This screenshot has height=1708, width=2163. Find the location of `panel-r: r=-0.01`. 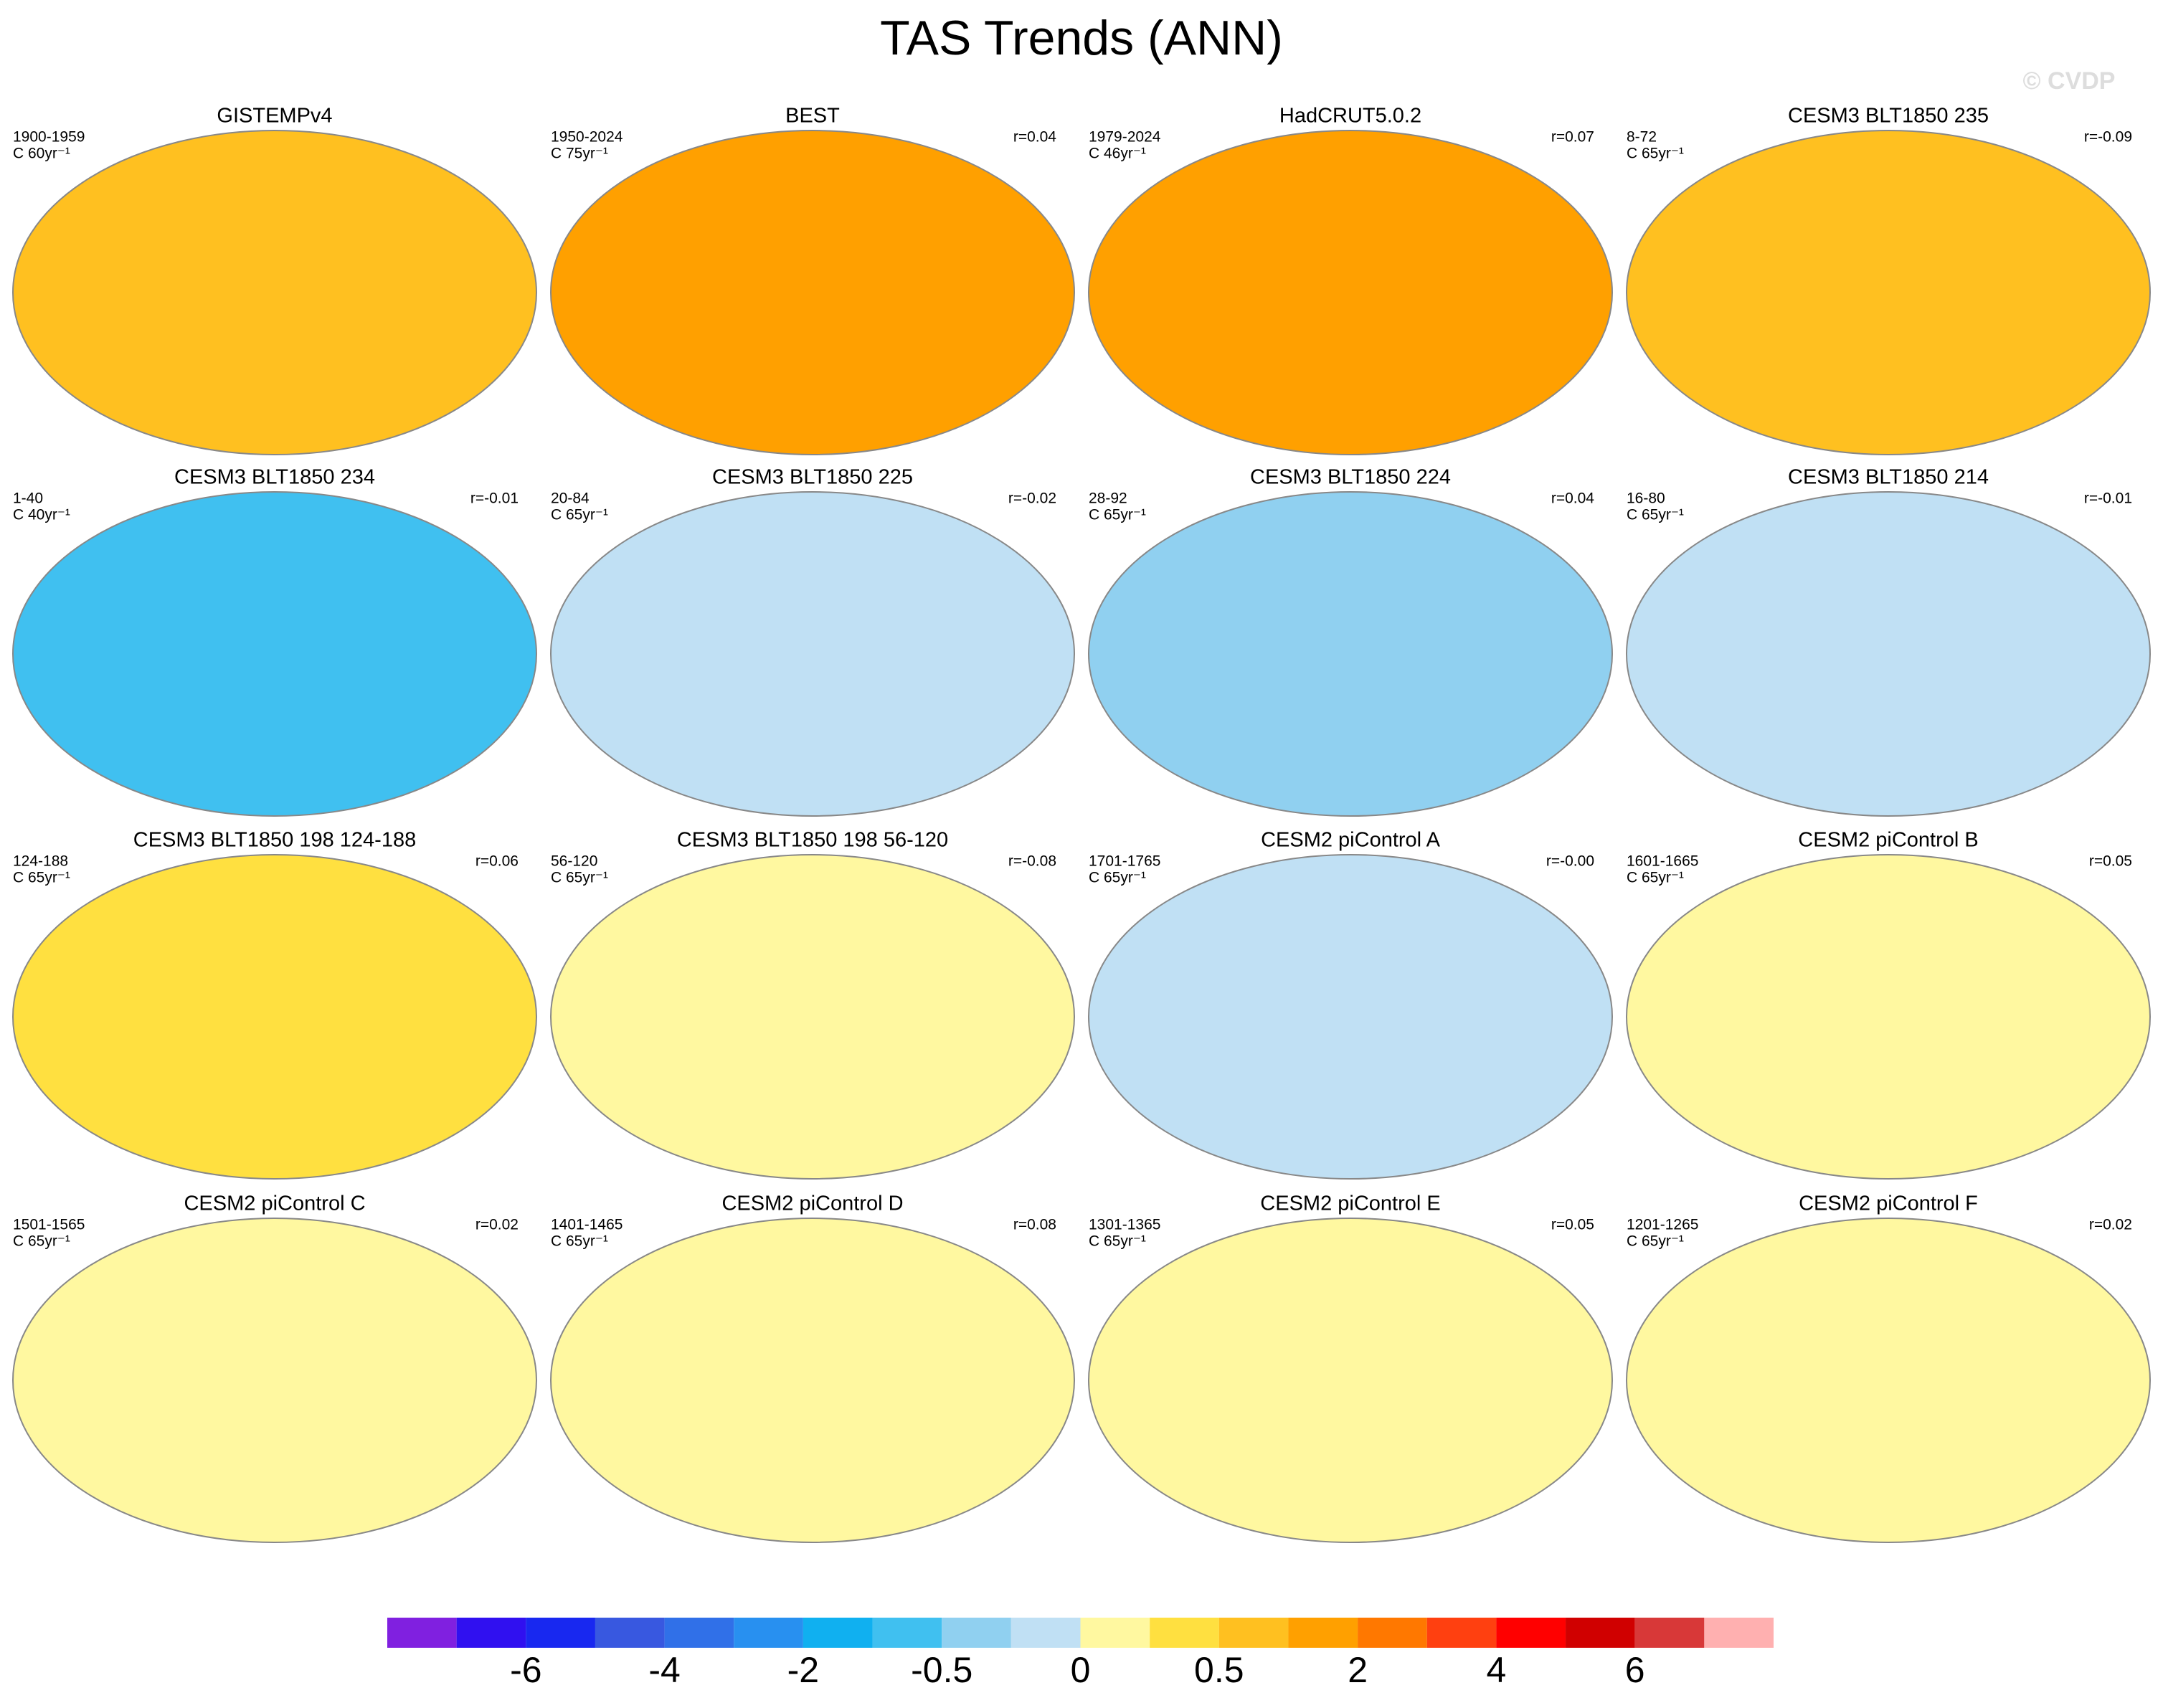

panel-r: r=-0.01 is located at coordinates (494, 499).